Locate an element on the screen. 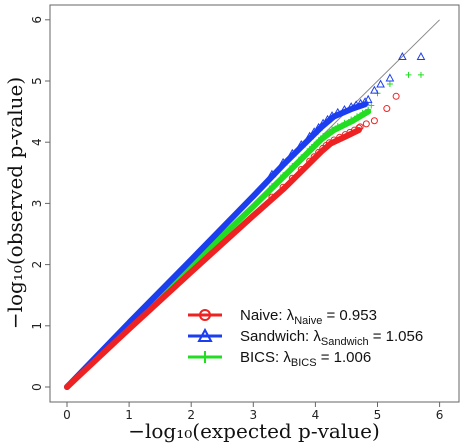  y-tick-label: 5 is located at coordinates (37, 81).